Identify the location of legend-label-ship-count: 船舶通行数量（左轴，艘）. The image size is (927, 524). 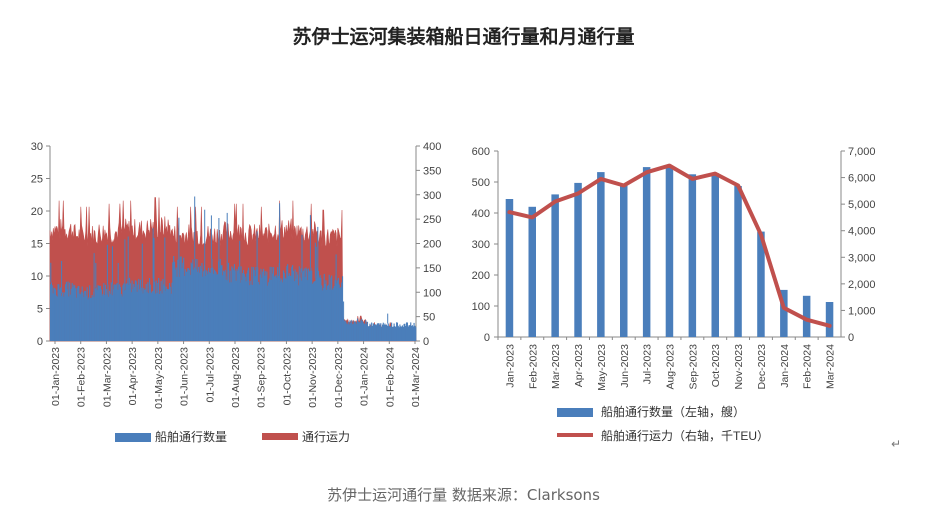
(673, 411).